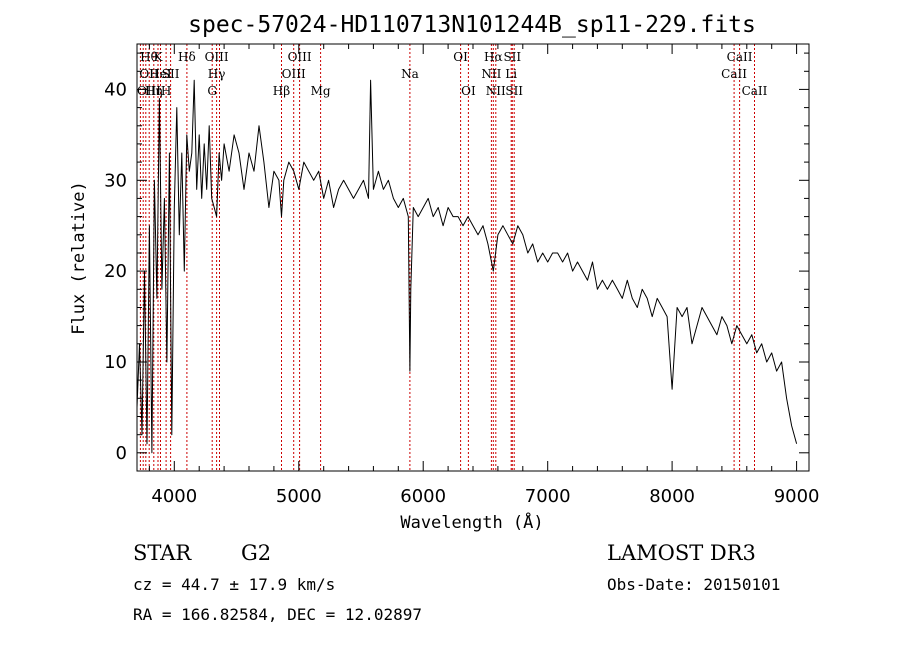 Image resolution: width=900 pixels, height=649 pixels. I want to click on y-tick-label: 20, so click(115, 271).